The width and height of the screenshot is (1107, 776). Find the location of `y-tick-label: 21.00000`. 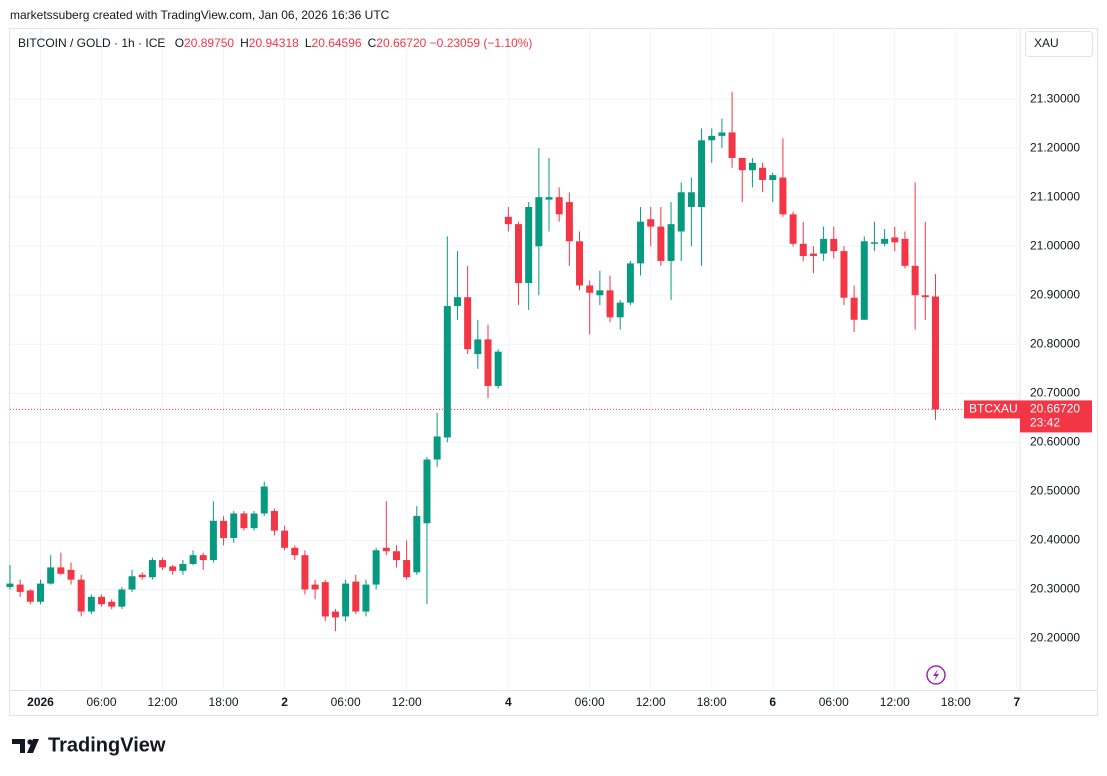

y-tick-label: 21.00000 is located at coordinates (1055, 245).